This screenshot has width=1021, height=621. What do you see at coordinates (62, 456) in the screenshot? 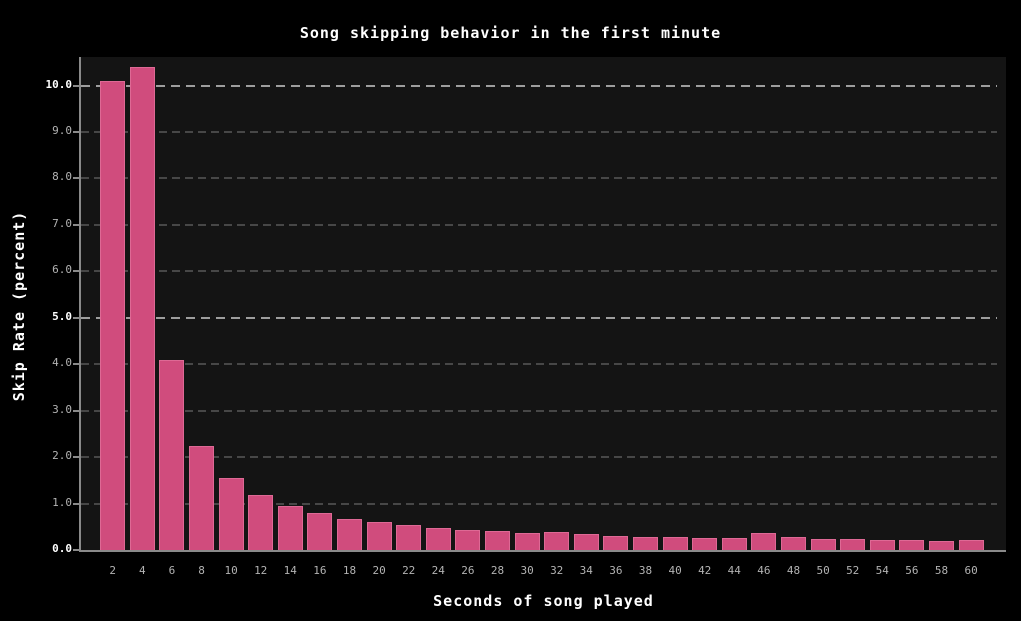
I see `y-tick-label: 2.0` at bounding box center [62, 456].